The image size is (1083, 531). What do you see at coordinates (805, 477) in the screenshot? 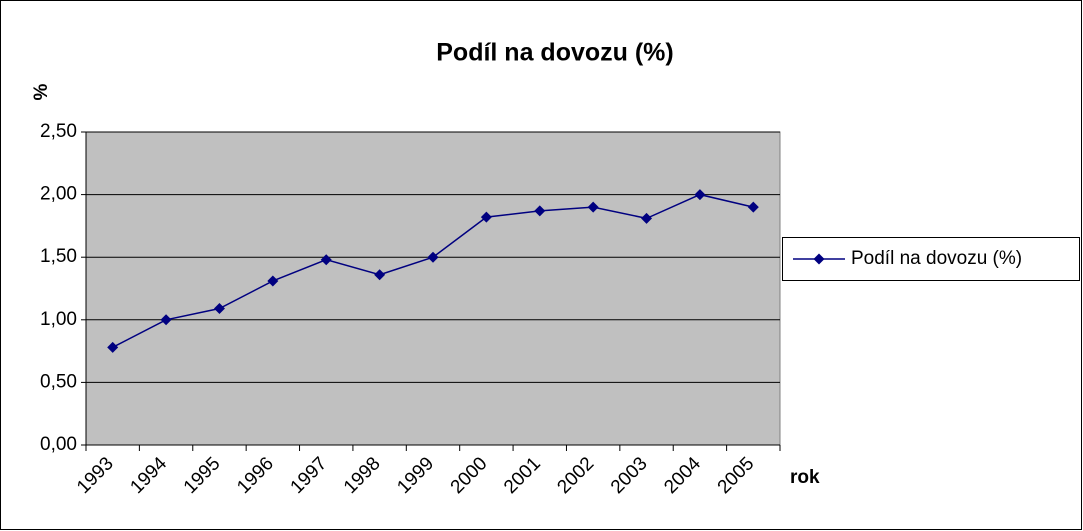
I see `x-axis-label: rok` at bounding box center [805, 477].